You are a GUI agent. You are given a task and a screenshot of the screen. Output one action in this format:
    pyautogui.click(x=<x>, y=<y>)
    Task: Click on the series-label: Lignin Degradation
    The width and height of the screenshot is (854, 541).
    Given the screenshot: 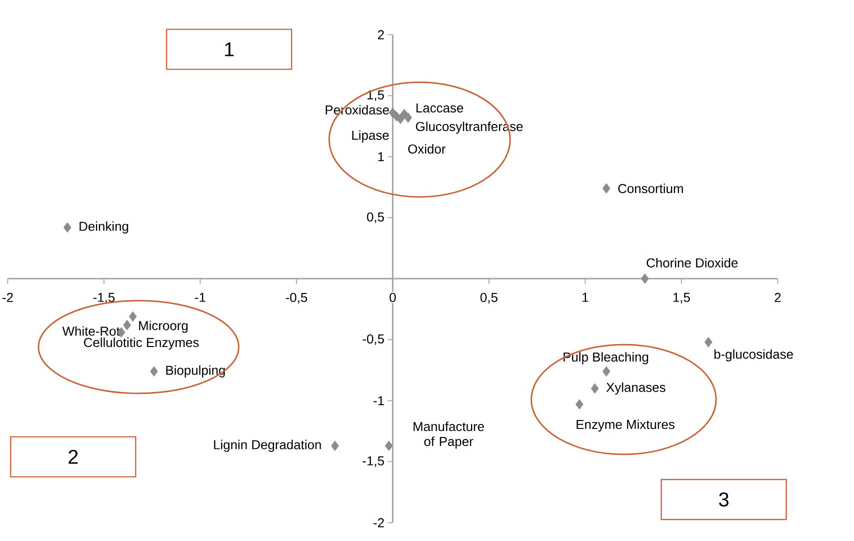 What is the action you would take?
    pyautogui.click(x=267, y=446)
    